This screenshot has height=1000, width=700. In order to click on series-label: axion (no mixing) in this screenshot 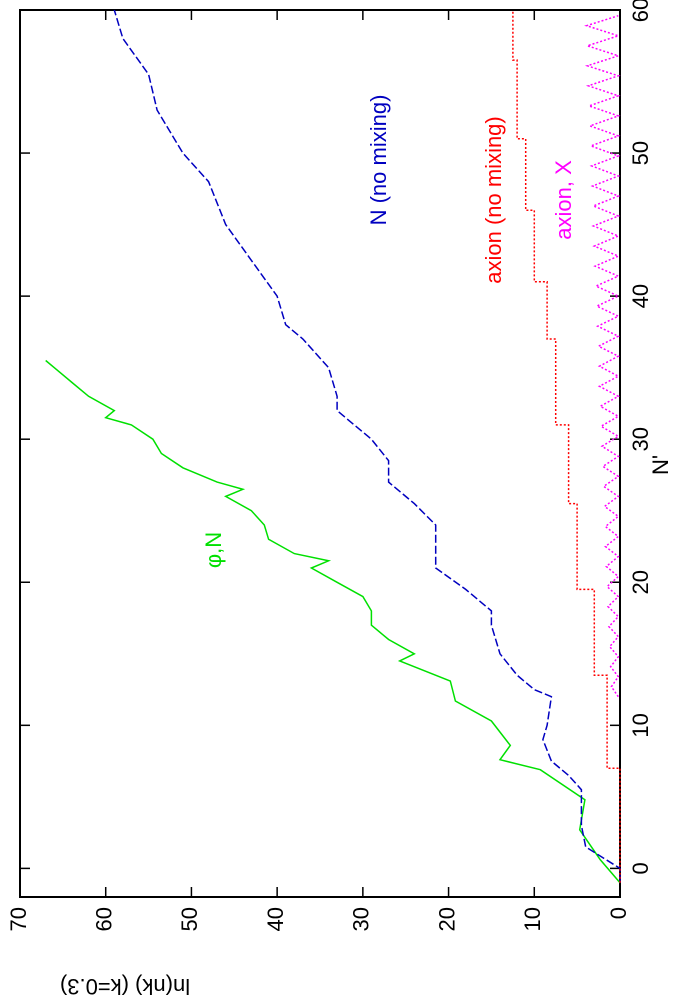, I will do `click(493, 200)`.